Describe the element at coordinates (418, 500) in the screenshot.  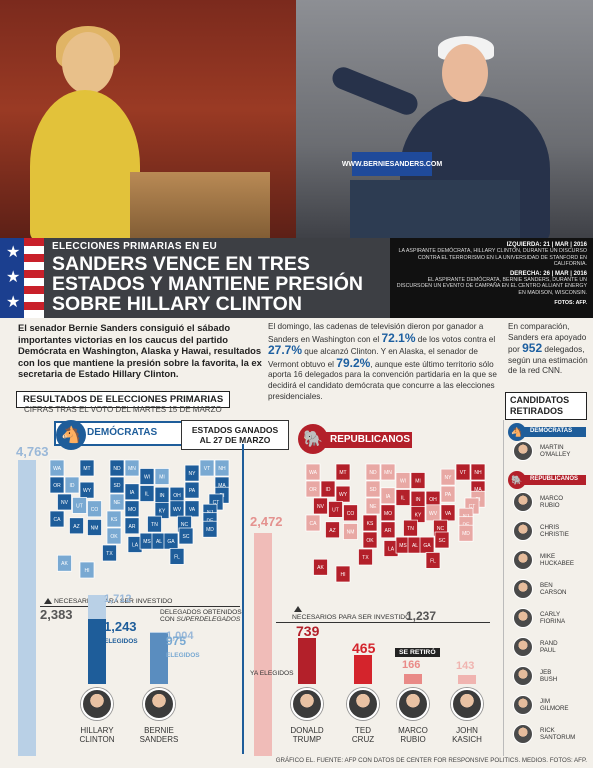
I see `rep-state-label: IN` at that location.